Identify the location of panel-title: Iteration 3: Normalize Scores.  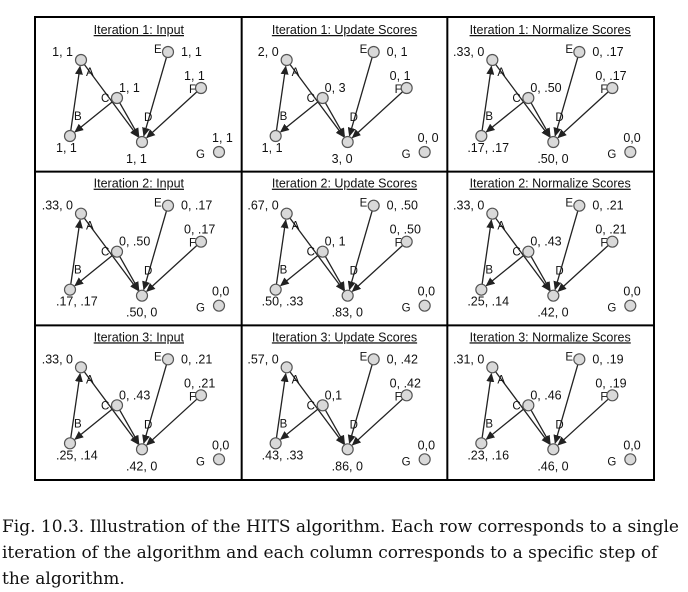
(550, 337).